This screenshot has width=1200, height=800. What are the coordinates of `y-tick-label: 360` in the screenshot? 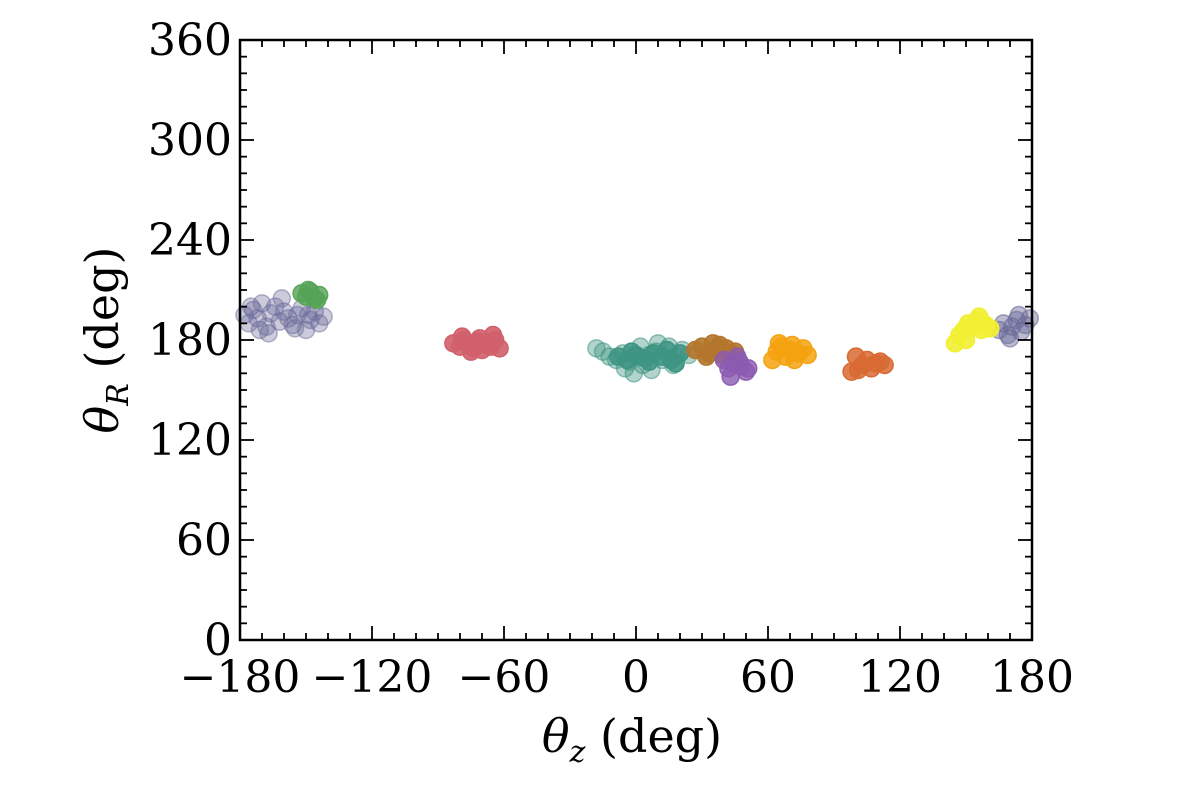 It's located at (190, 40).